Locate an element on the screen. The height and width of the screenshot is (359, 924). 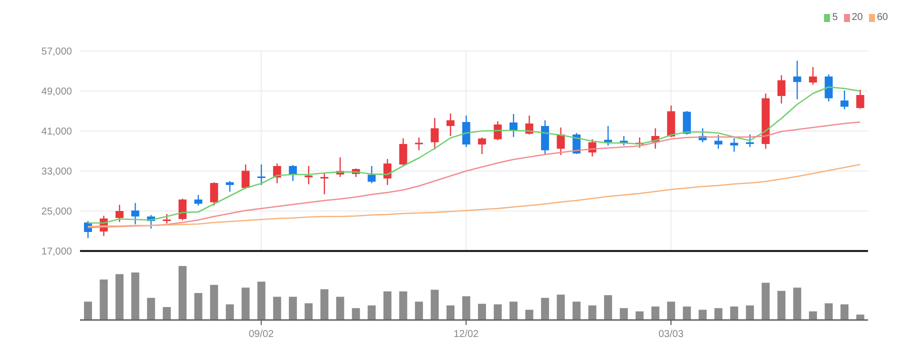
y-tick-label: 49,000 is located at coordinates (56, 92).